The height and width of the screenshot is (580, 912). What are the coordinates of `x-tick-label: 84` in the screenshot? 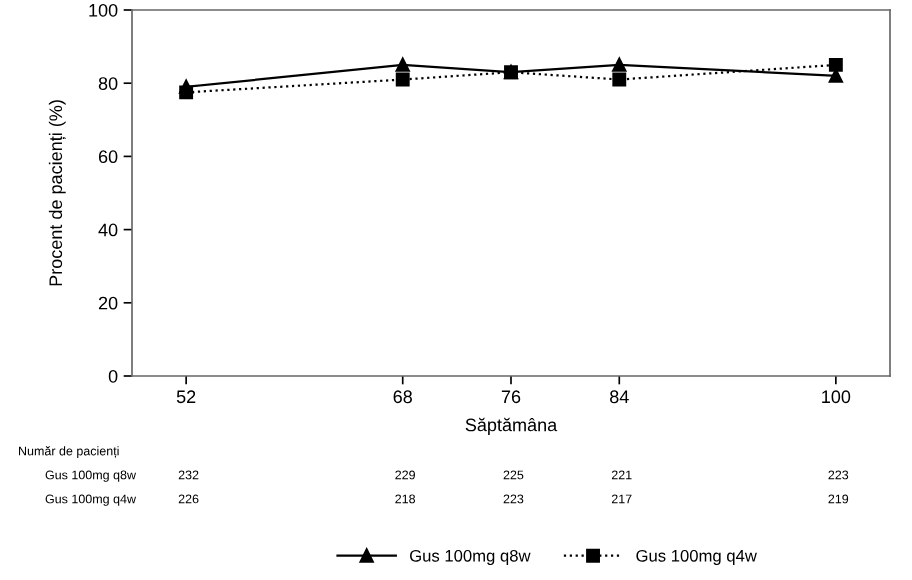 It's located at (619, 397).